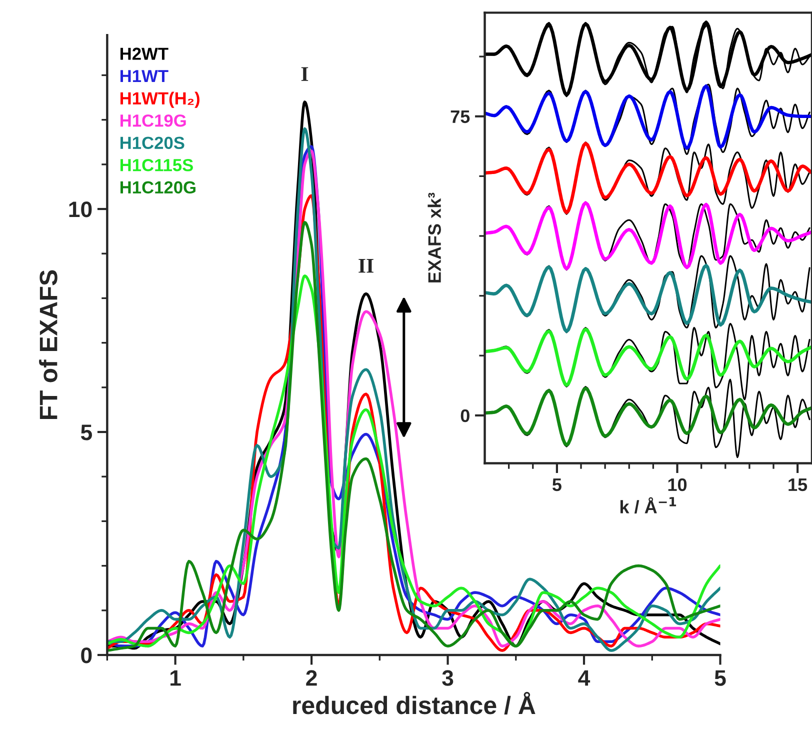 This screenshot has width=812, height=746. What do you see at coordinates (677, 485) in the screenshot?
I see `x-tick-label: 10` at bounding box center [677, 485].